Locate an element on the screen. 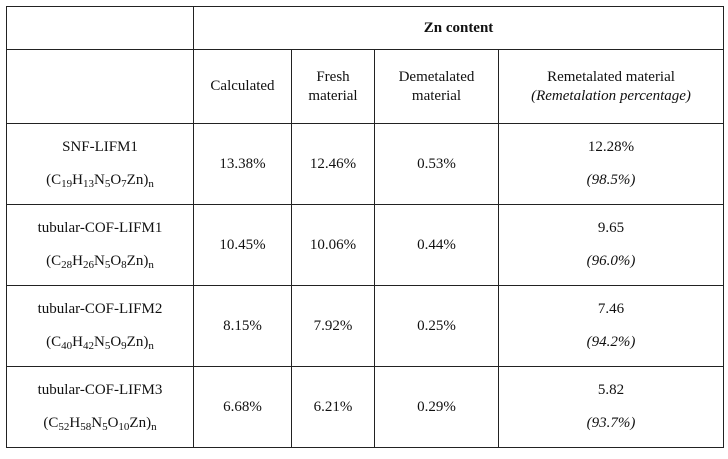 The image size is (728, 459). formula-subscript: 40 is located at coordinates (67, 346).